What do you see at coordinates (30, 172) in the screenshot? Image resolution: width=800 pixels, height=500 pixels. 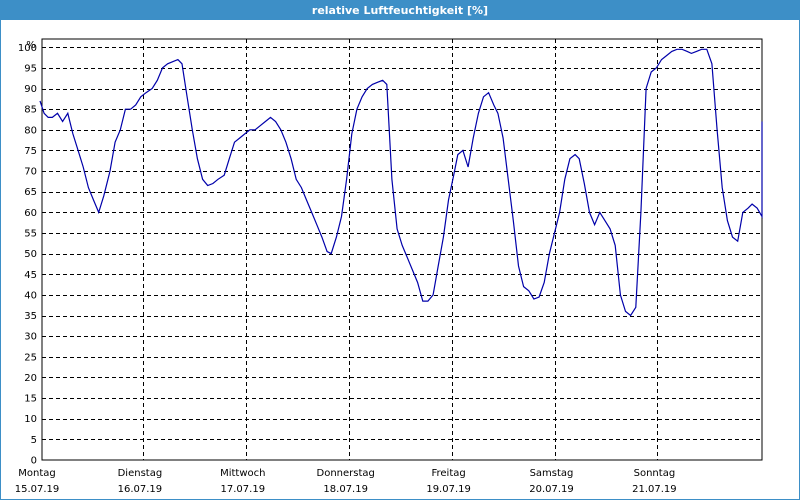 I see `y-tick-label: 70` at bounding box center [30, 172].